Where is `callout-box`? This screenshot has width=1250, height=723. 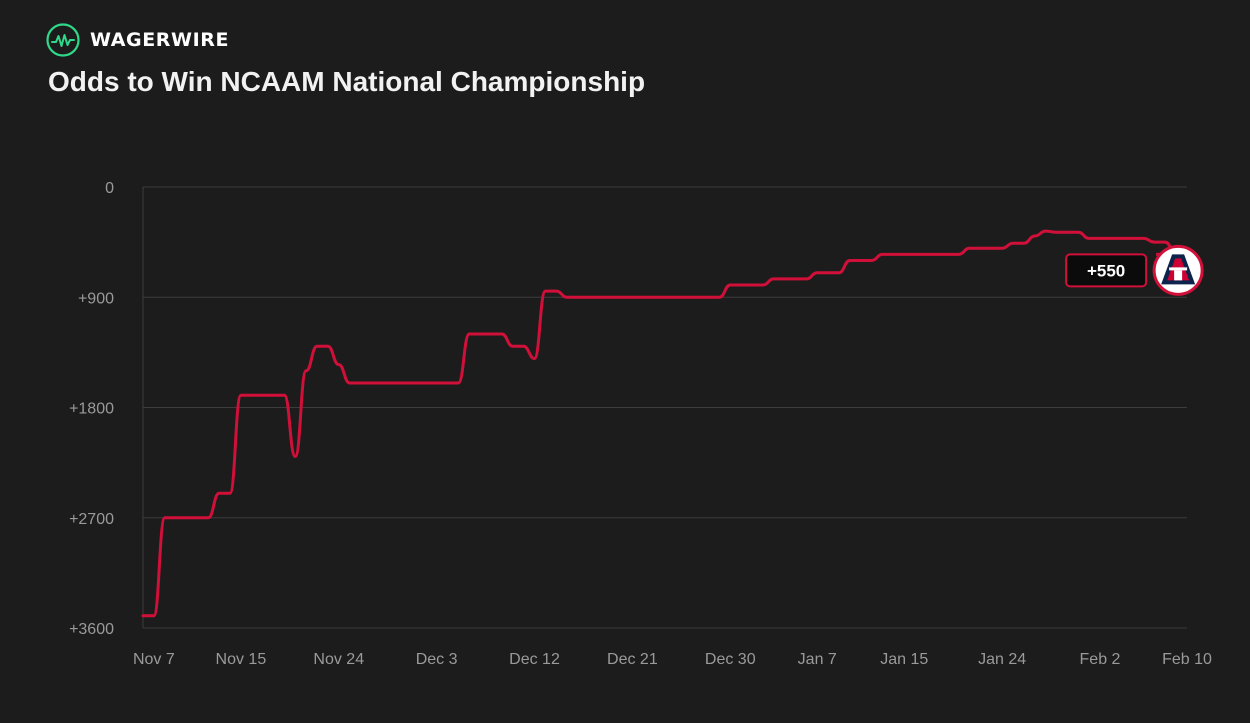 callout-box is located at coordinates (1106, 270).